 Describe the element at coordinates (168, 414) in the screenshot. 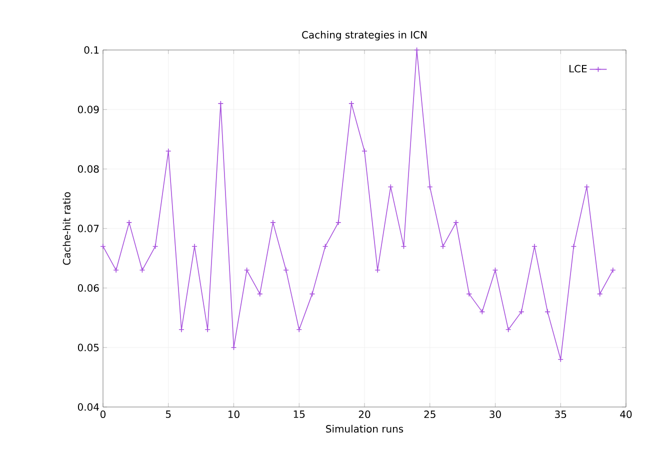

I see `x-tick-label: 5` at that location.